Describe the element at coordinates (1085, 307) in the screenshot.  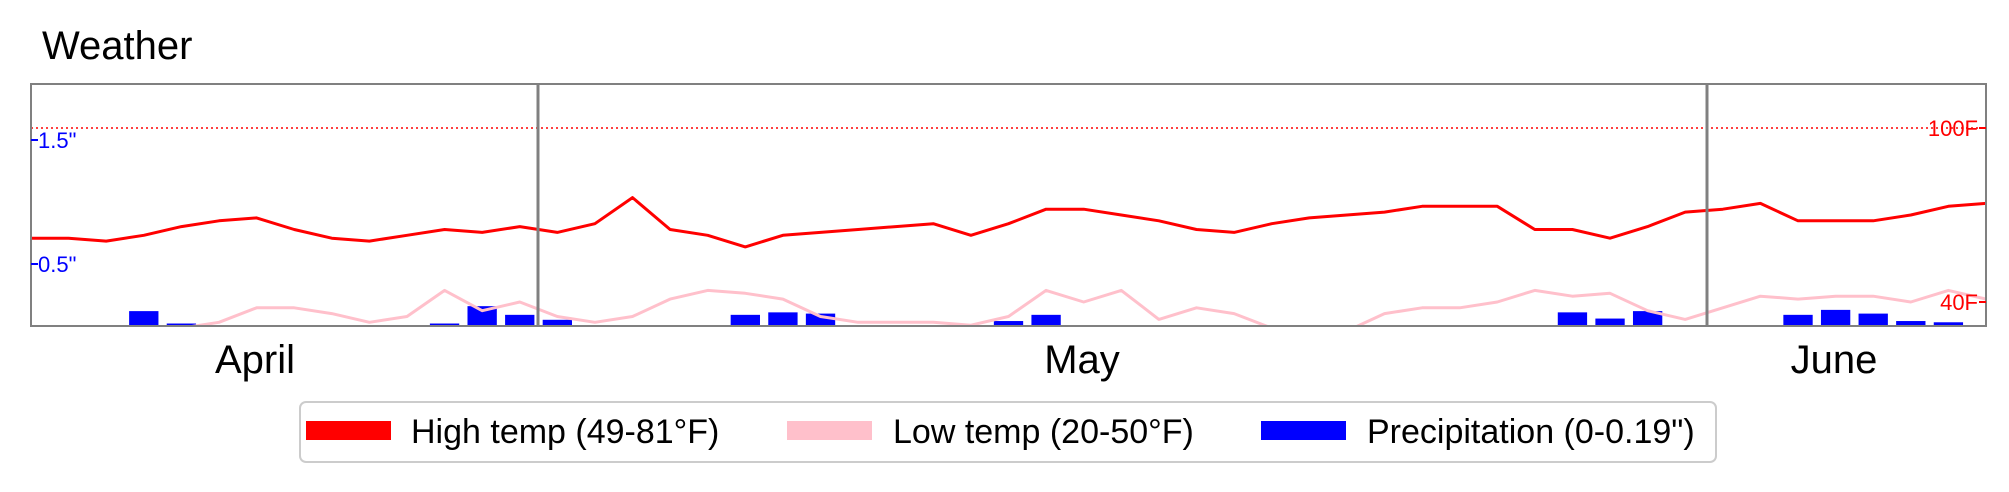
I see `low-temp-line` at that location.